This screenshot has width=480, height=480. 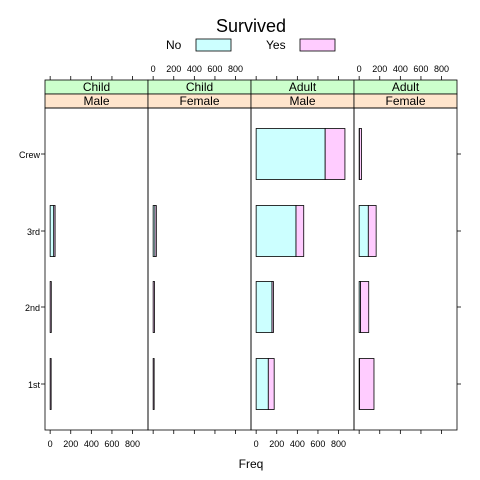 What do you see at coordinates (213, 45) in the screenshot?
I see `legend-swatch-no` at bounding box center [213, 45].